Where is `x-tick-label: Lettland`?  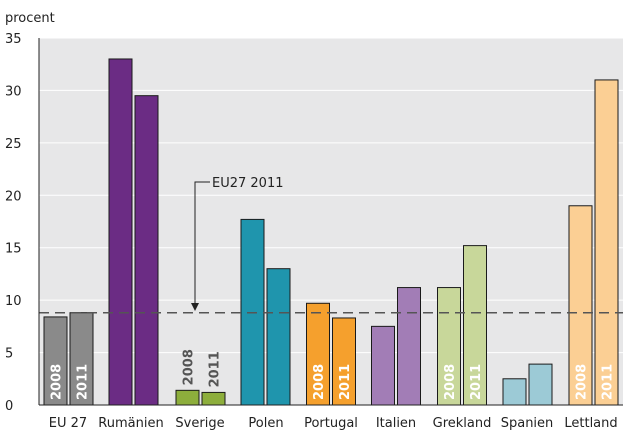
x-tick-label: Lettland is located at coordinates (590, 423).